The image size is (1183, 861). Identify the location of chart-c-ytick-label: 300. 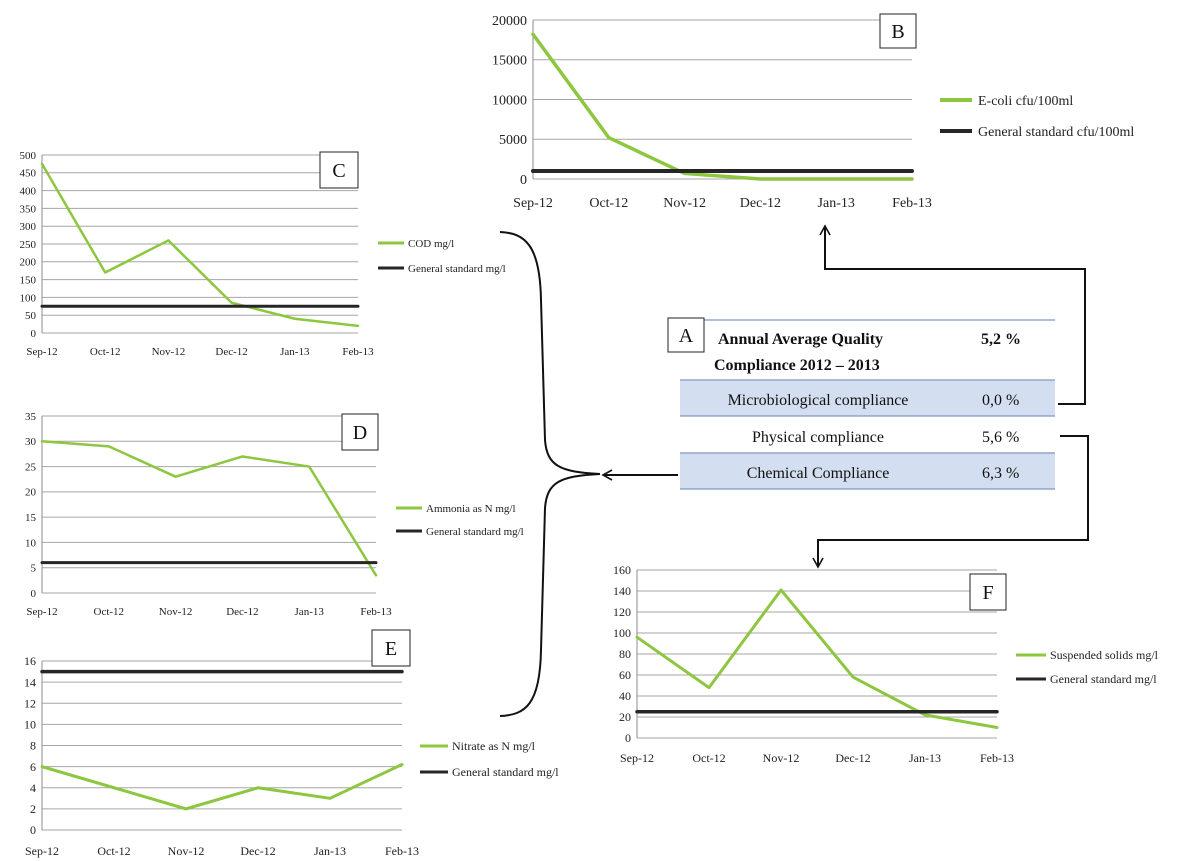
(28, 227).